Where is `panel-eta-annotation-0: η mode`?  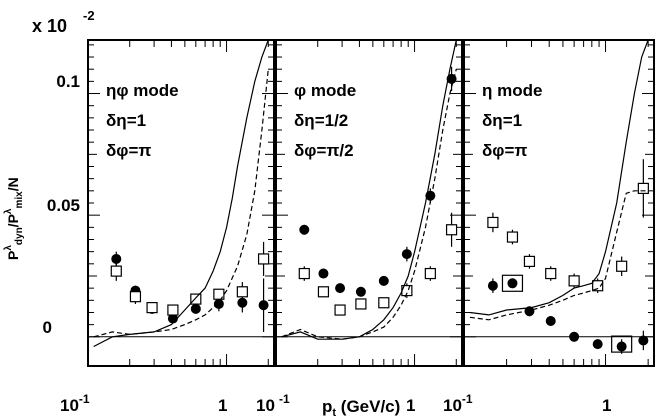 panel-eta-annotation-0: η mode is located at coordinates (512, 90).